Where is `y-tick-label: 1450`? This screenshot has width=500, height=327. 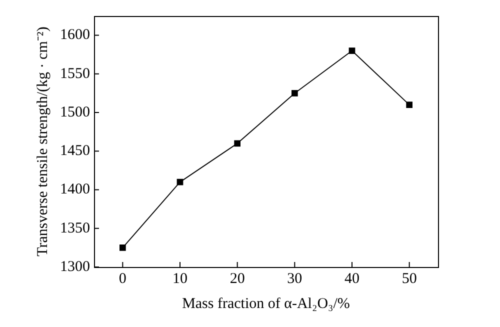 y-tick-label: 1450 is located at coordinates (75, 151).